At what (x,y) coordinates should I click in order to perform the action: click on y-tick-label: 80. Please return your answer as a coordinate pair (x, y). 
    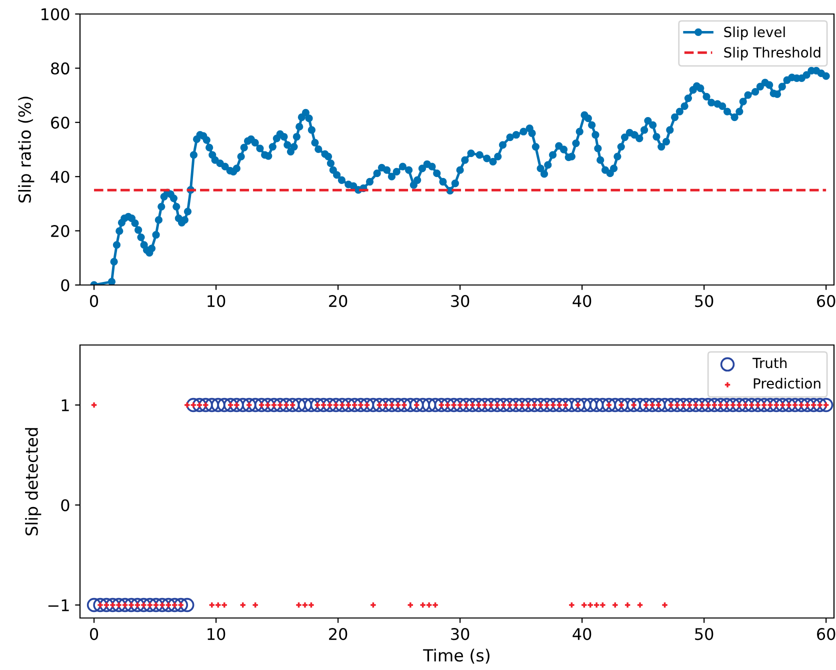
    Looking at the image, I should click on (60, 68).